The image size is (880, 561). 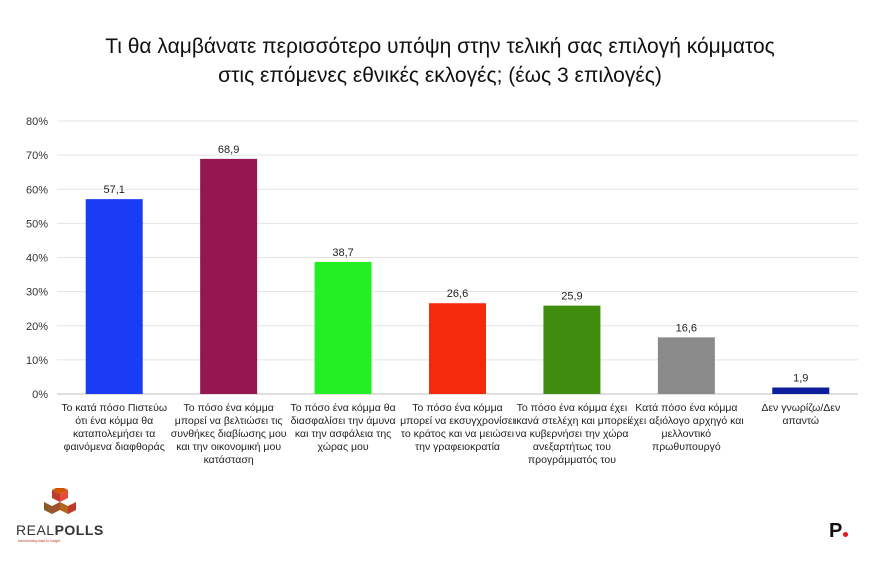 What do you see at coordinates (846, 534) in the screenshot?
I see `publisher-logo-dot` at bounding box center [846, 534].